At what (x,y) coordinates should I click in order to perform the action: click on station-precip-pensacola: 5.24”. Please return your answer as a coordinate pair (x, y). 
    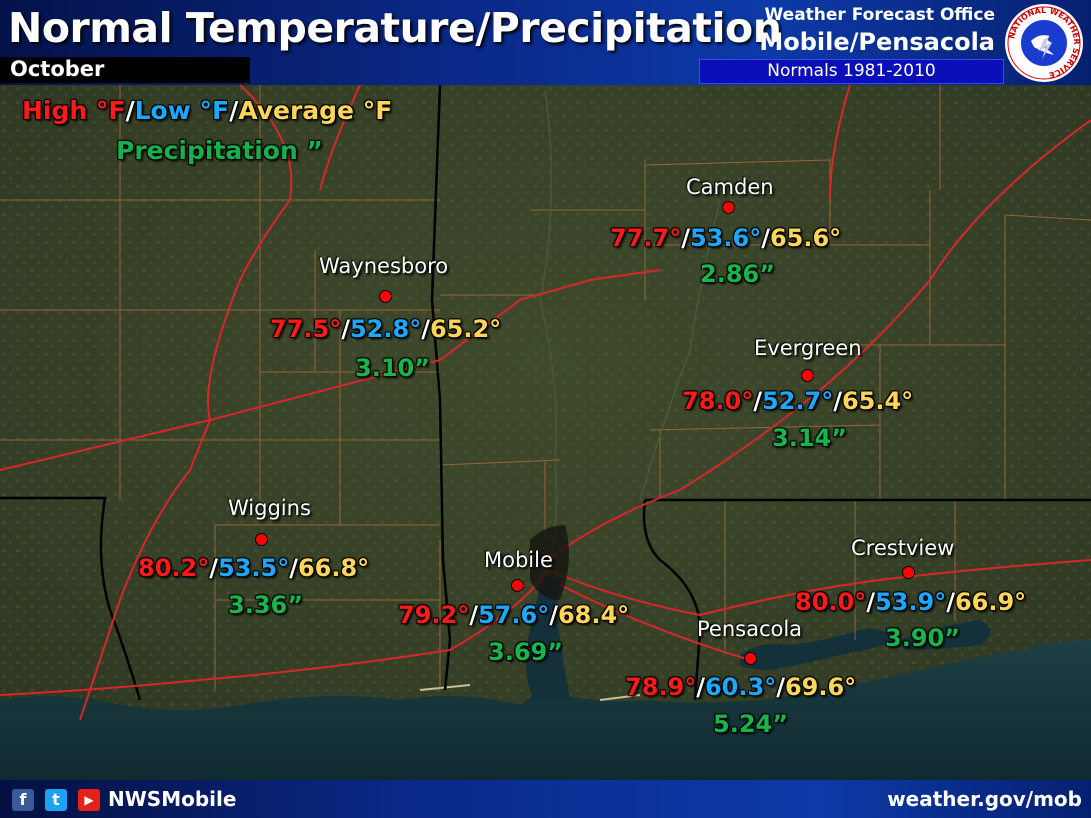
    Looking at the image, I should click on (750, 724).